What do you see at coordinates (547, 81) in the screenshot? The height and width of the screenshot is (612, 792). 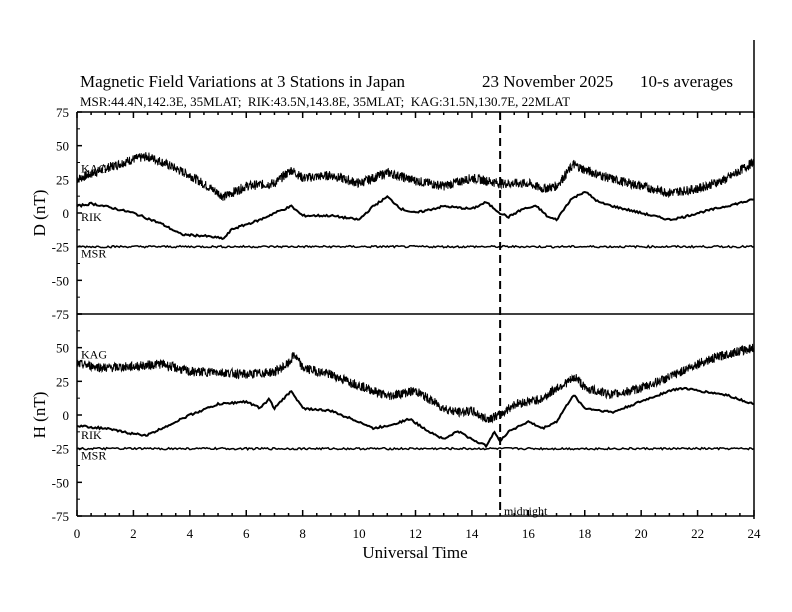 I see `chart-date: 23 November 2025` at bounding box center [547, 81].